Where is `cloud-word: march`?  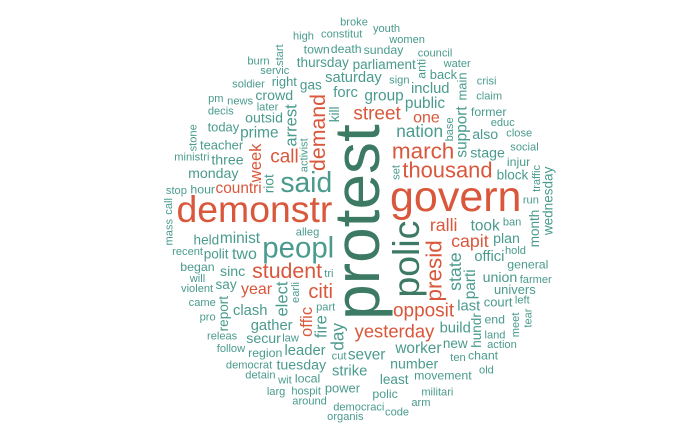 cloud-word: march is located at coordinates (423, 151).